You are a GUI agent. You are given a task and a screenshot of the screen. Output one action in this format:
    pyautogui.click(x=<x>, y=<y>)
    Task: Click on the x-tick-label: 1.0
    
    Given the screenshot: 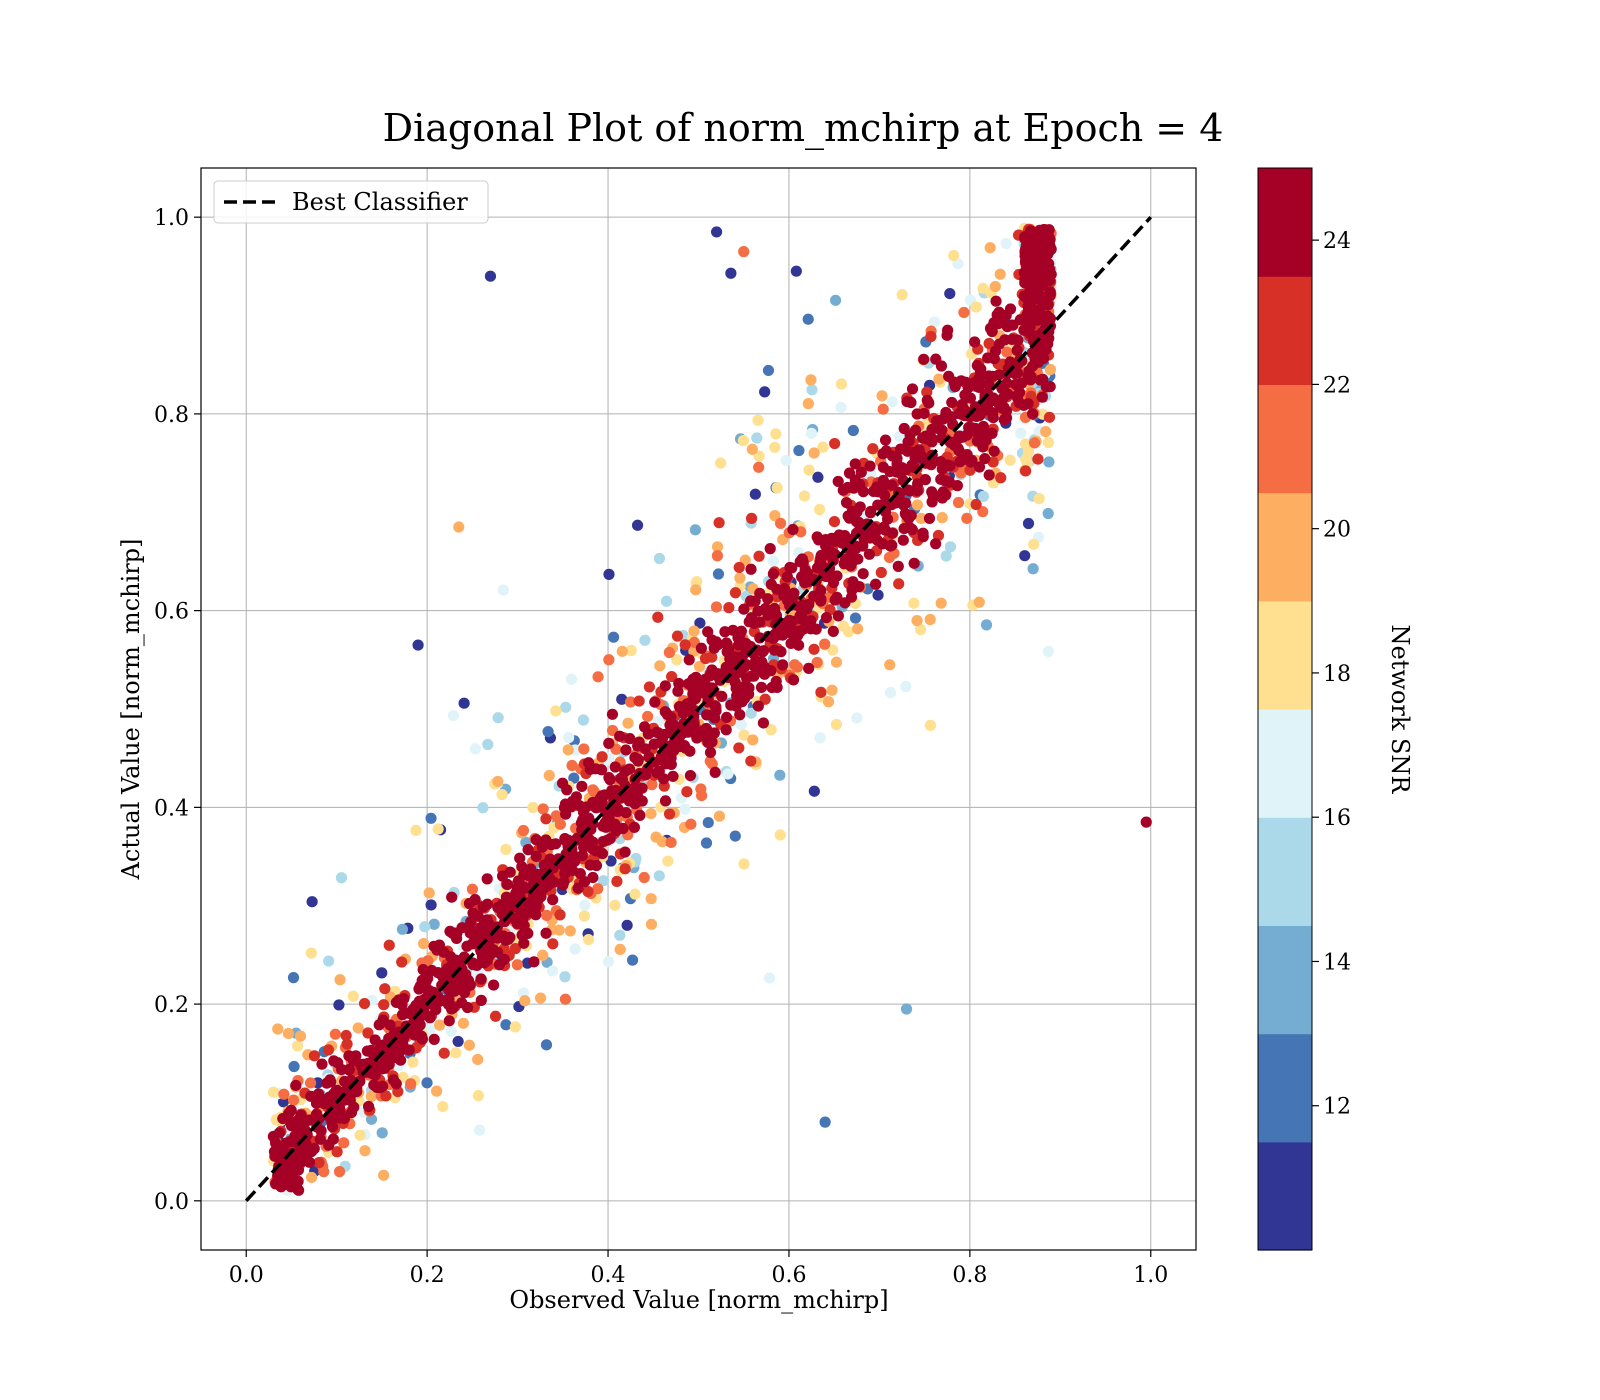 What is the action you would take?
    pyautogui.click(x=1150, y=1275)
    